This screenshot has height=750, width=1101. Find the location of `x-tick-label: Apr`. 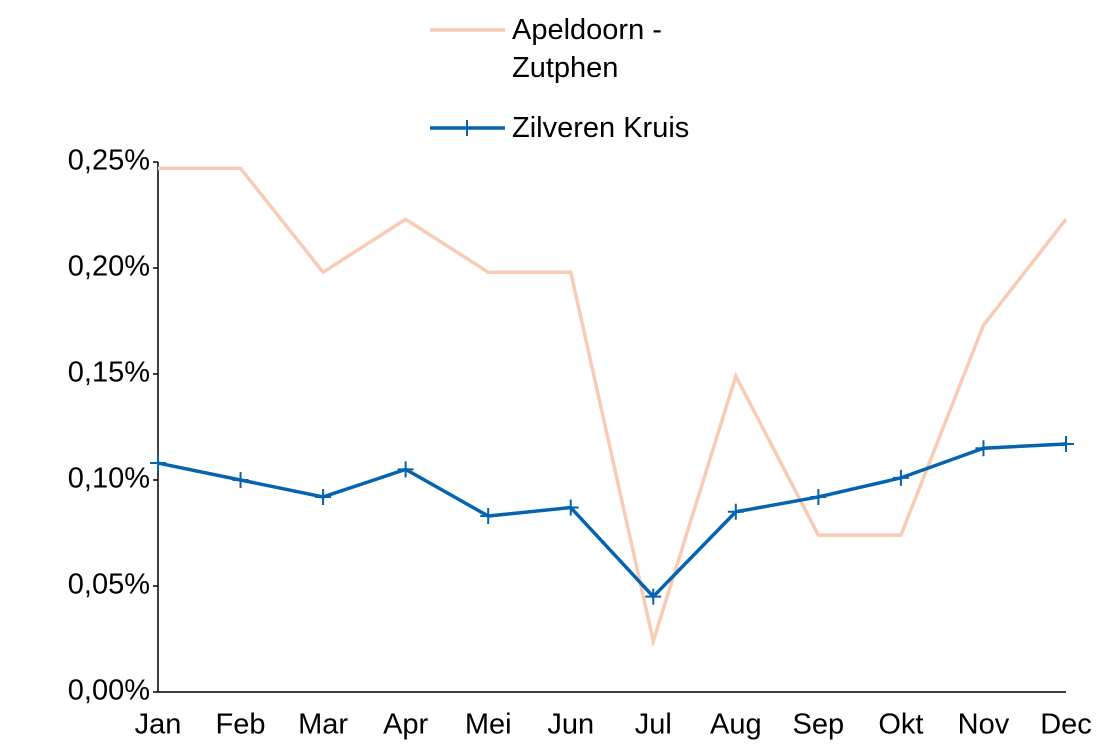

x-tick-label: Apr is located at coordinates (405, 725).